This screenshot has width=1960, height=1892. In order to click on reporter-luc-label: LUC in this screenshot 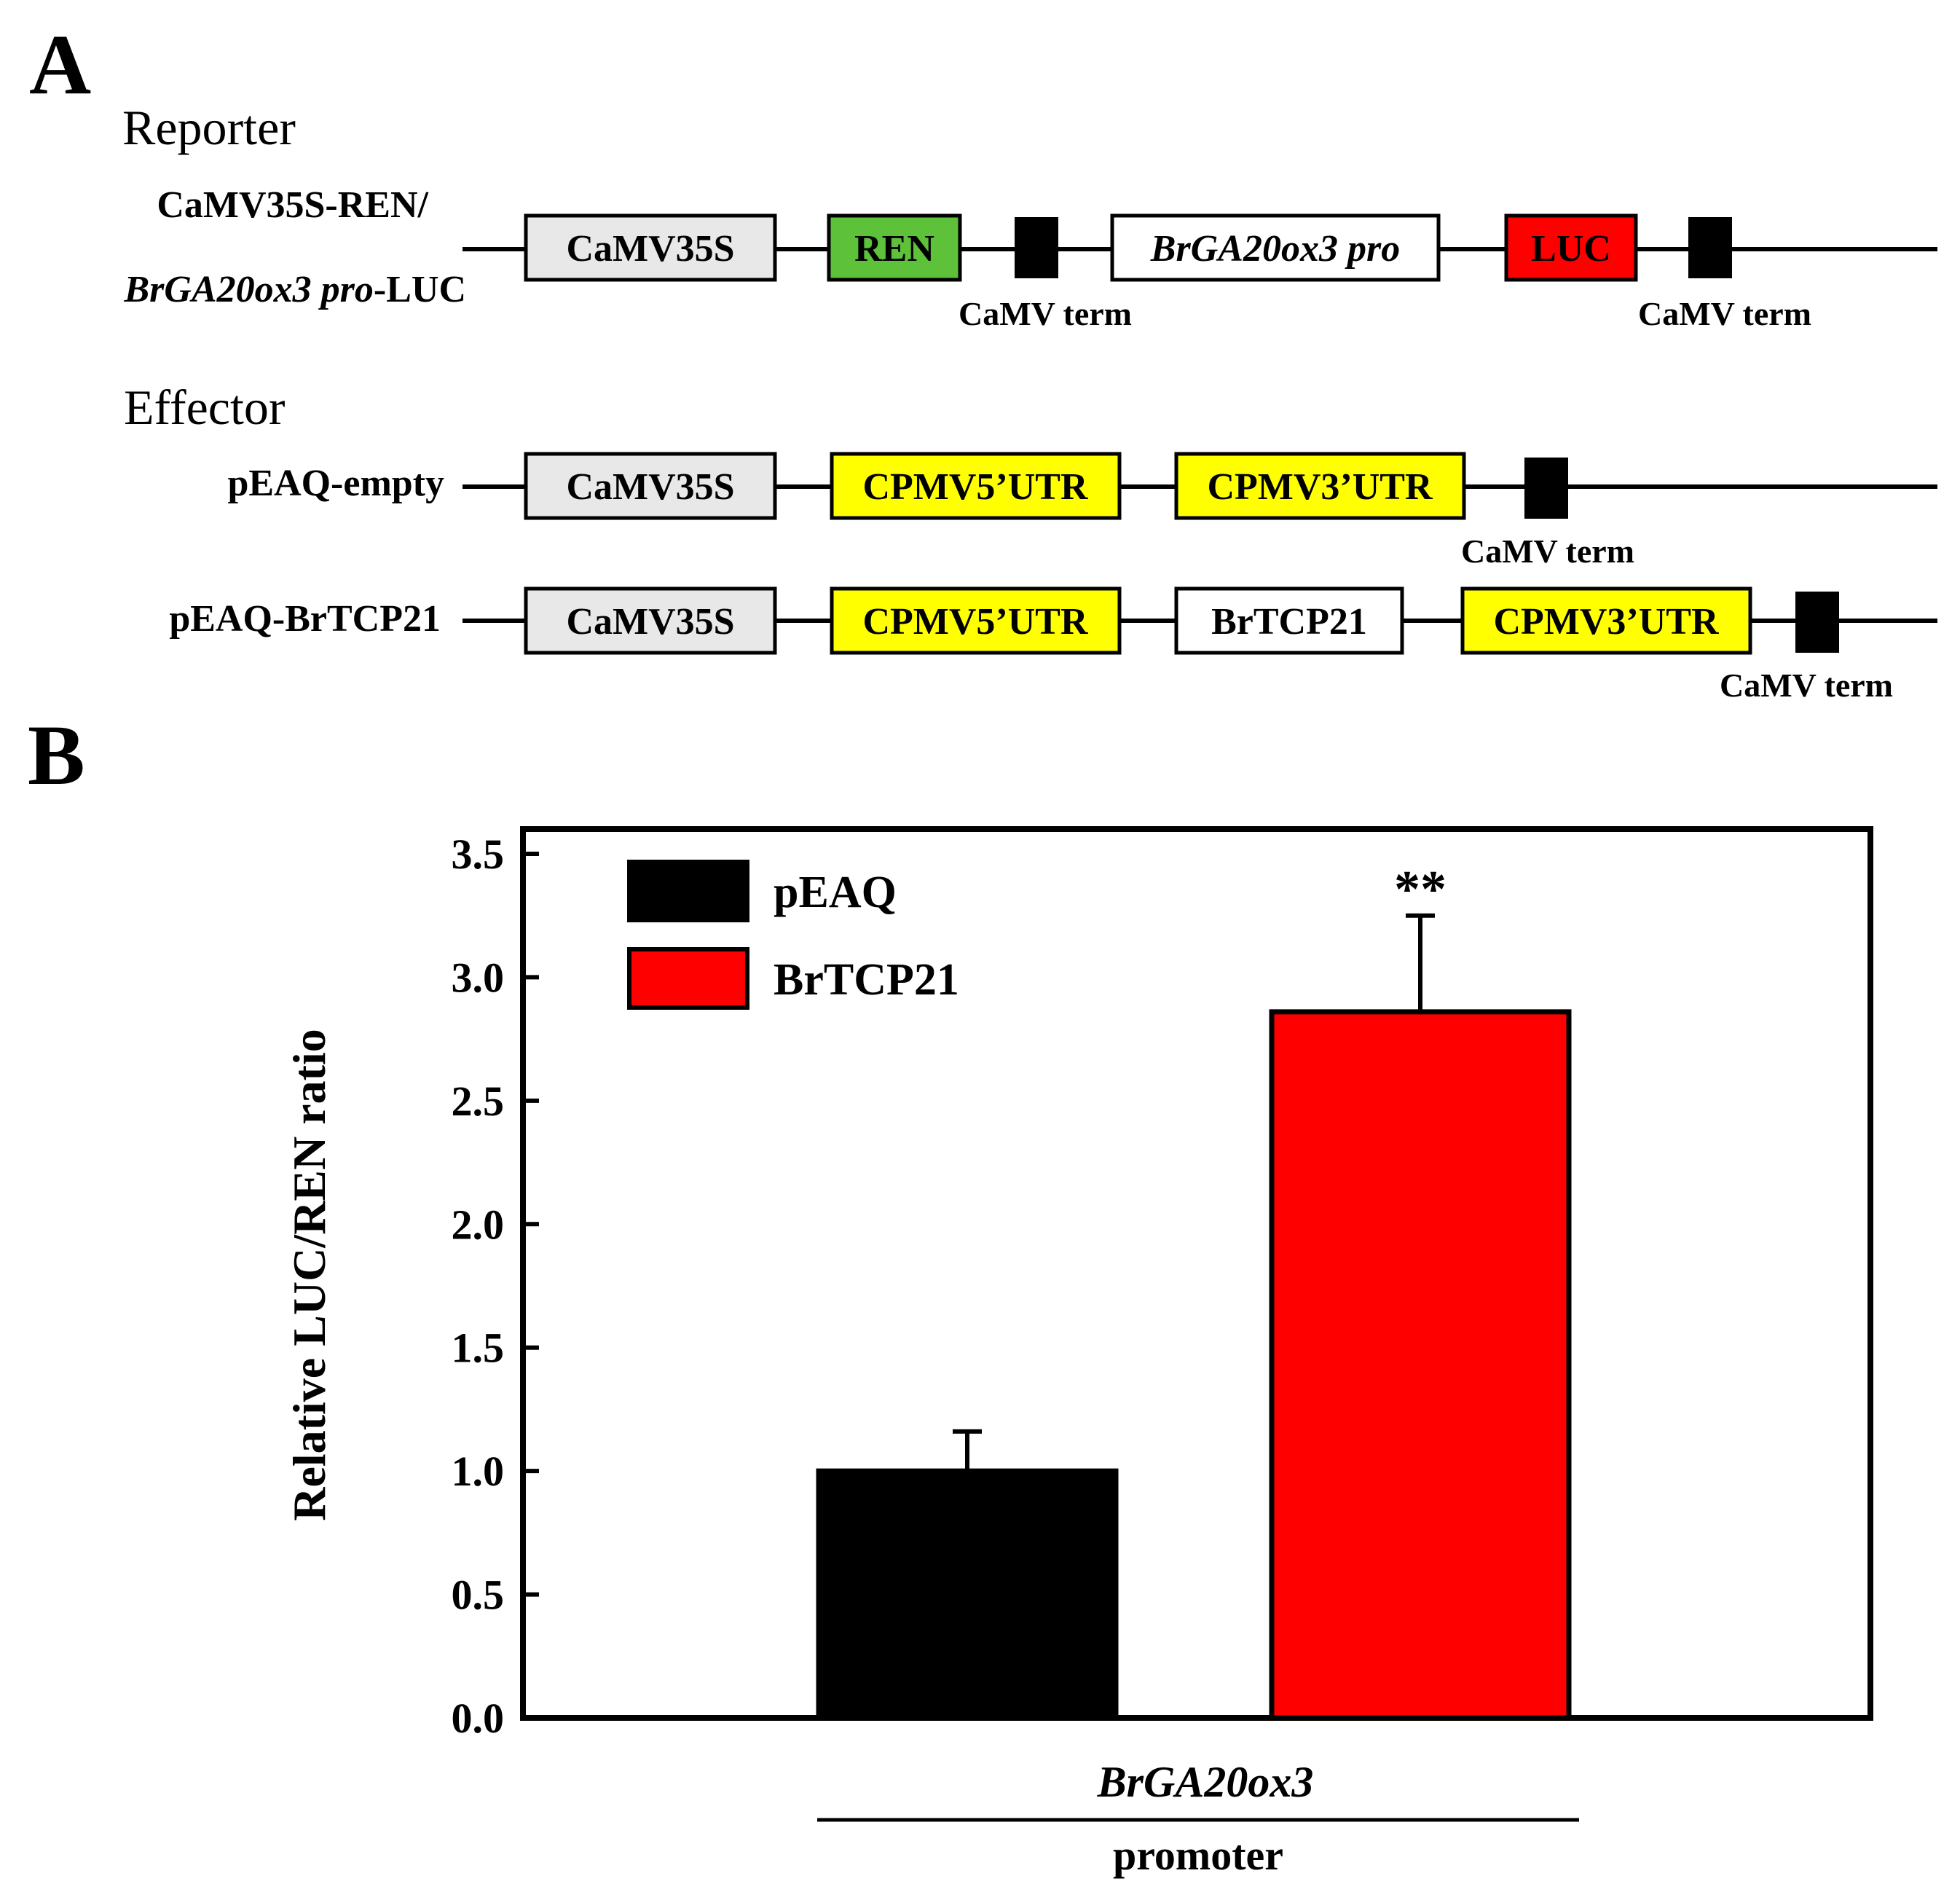, I will do `click(1571, 249)`.